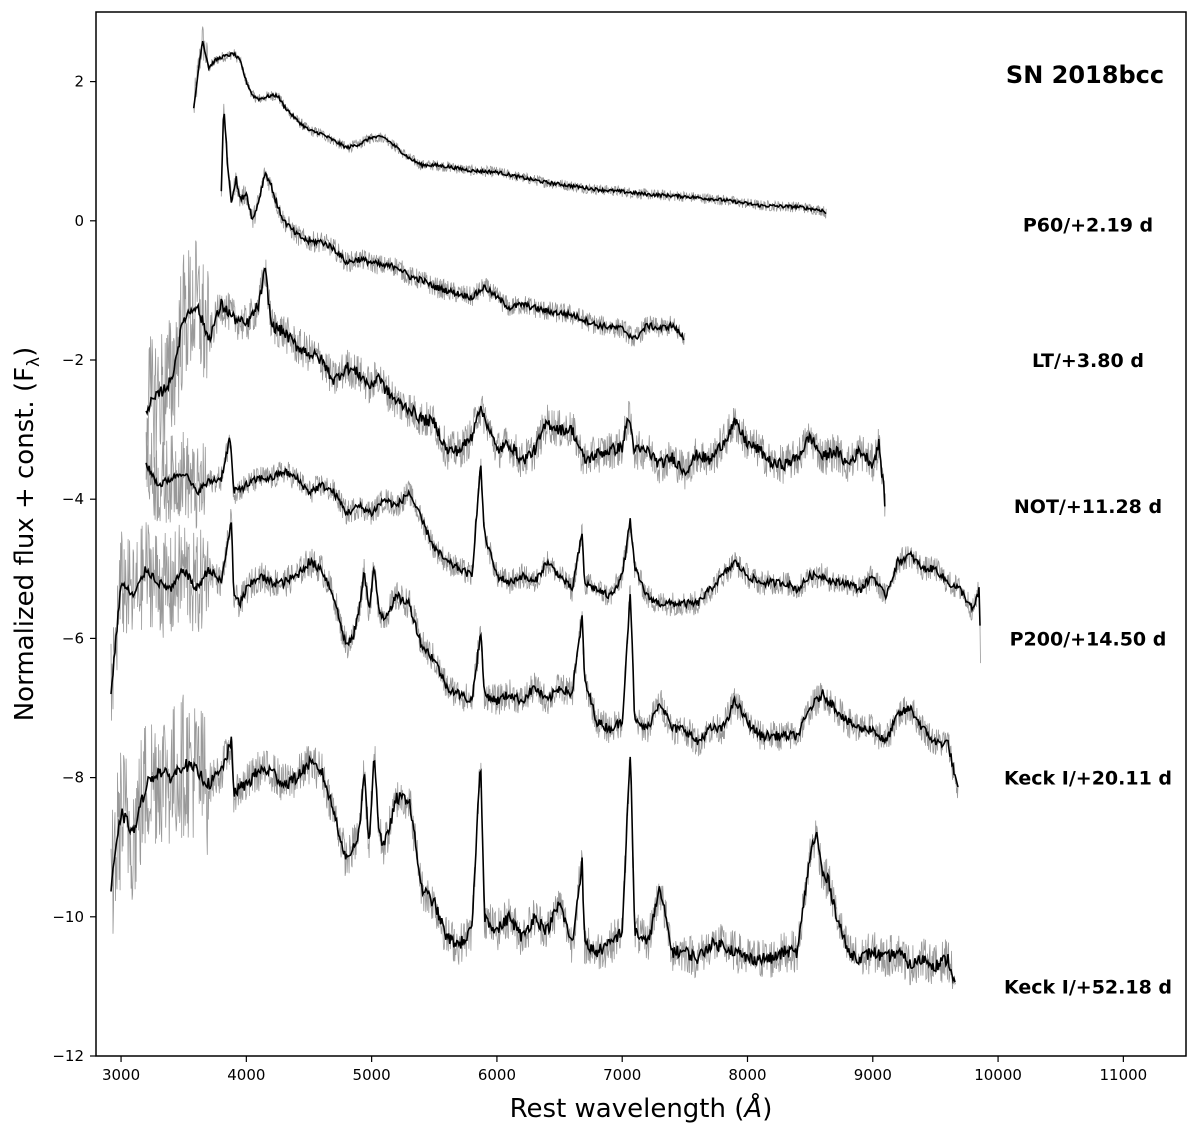 The height and width of the screenshot is (1136, 1200). I want to click on x-tick-label: 8000, so click(747, 1075).